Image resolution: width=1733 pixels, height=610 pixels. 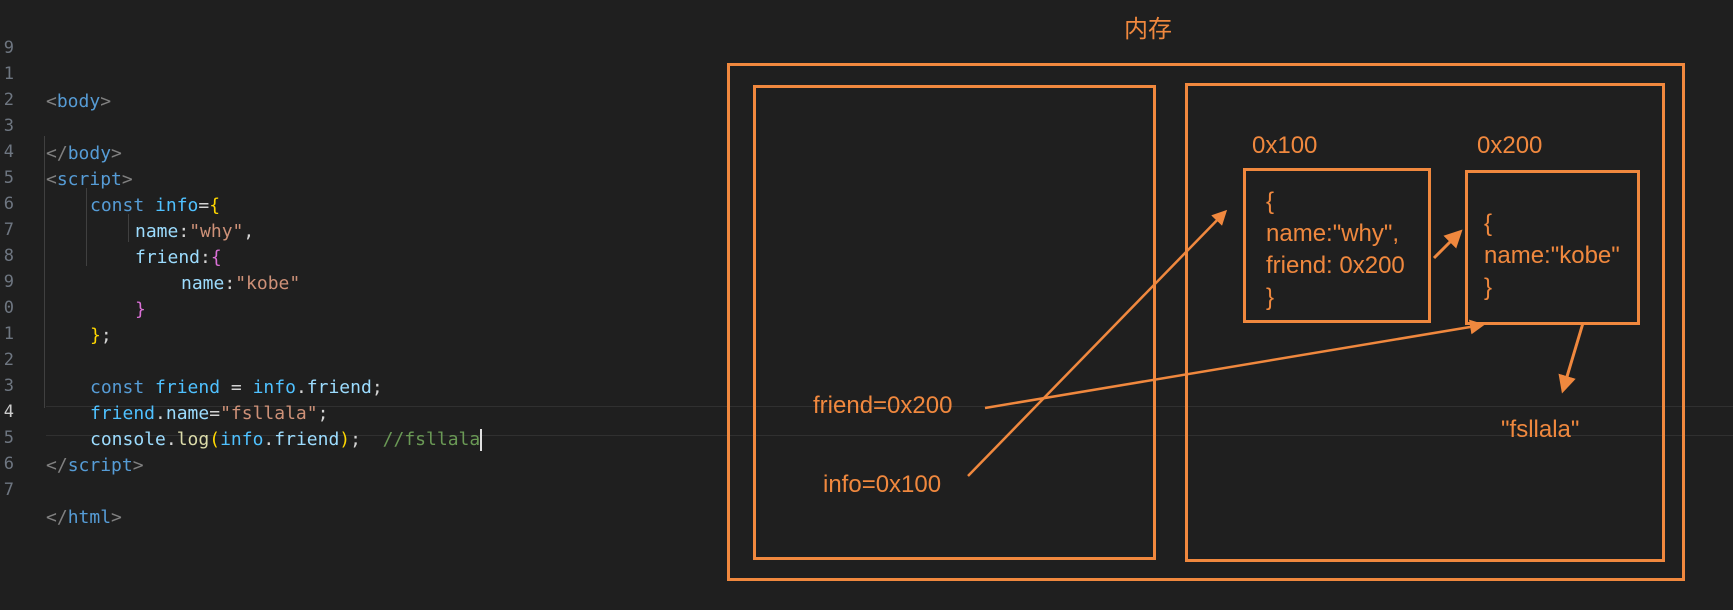 I want to click on object-box-friend, so click(x=1552, y=247).